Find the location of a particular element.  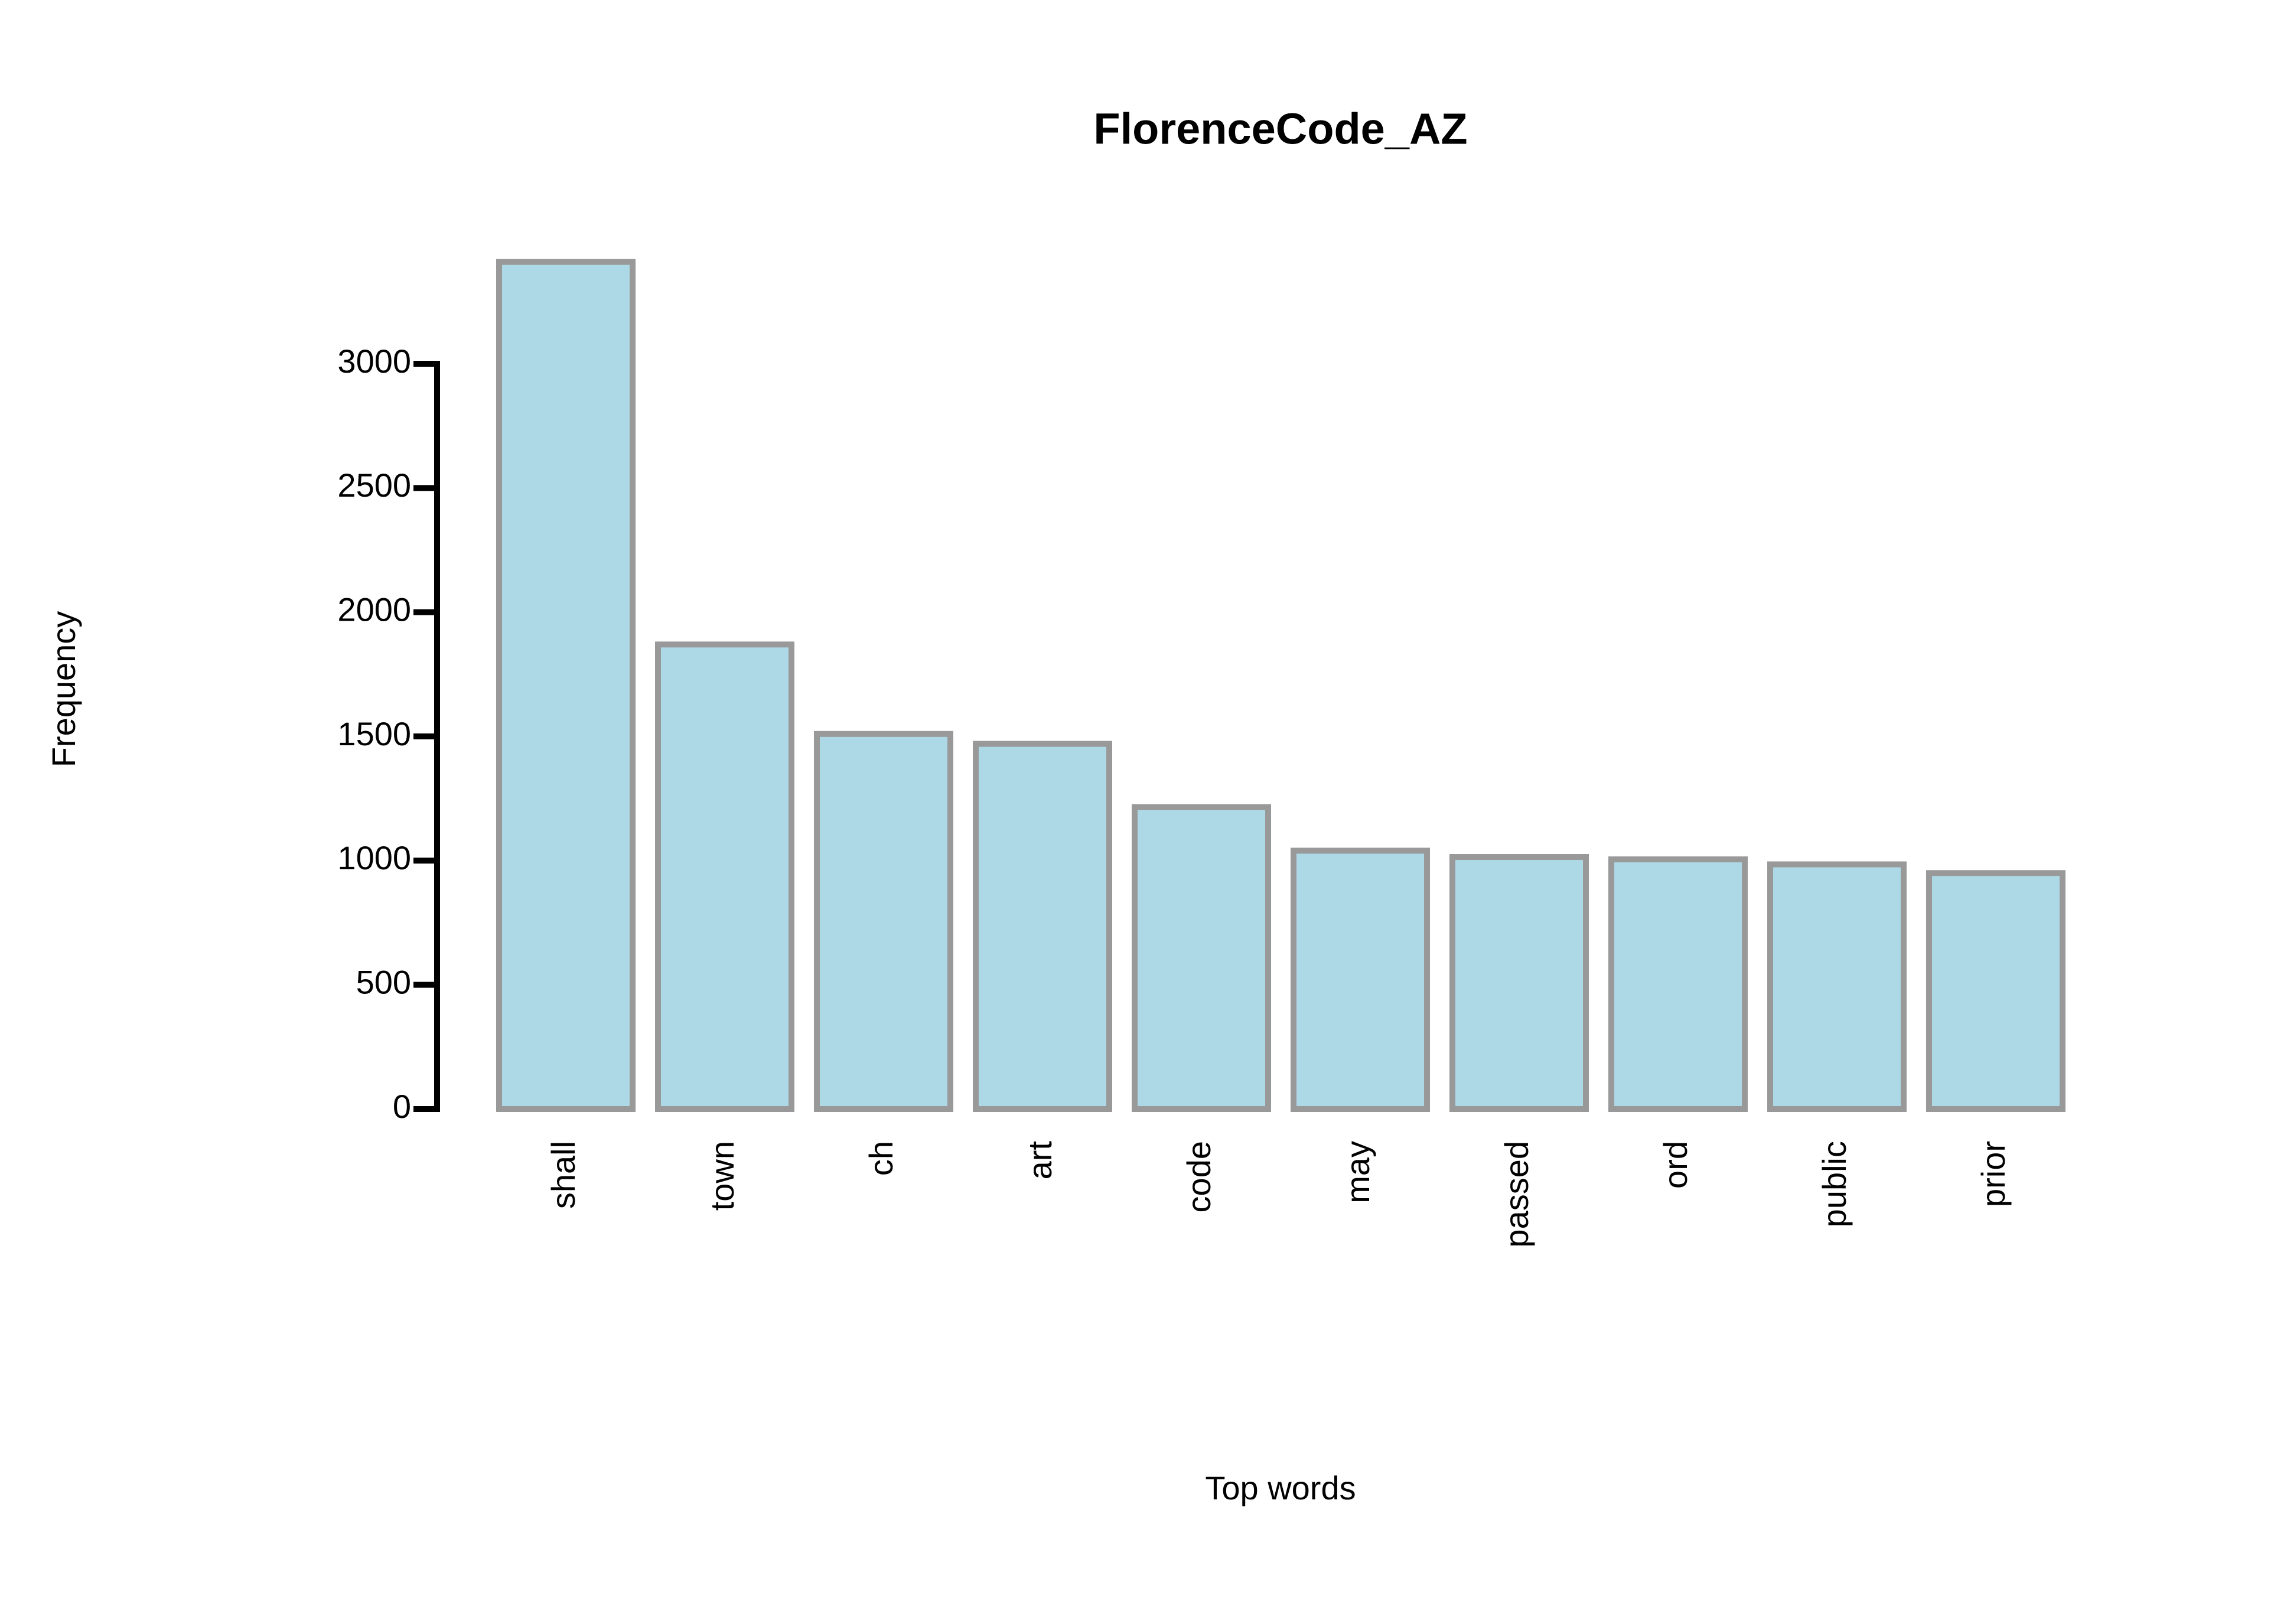

y-tick-label: 0 is located at coordinates (402, 1106).